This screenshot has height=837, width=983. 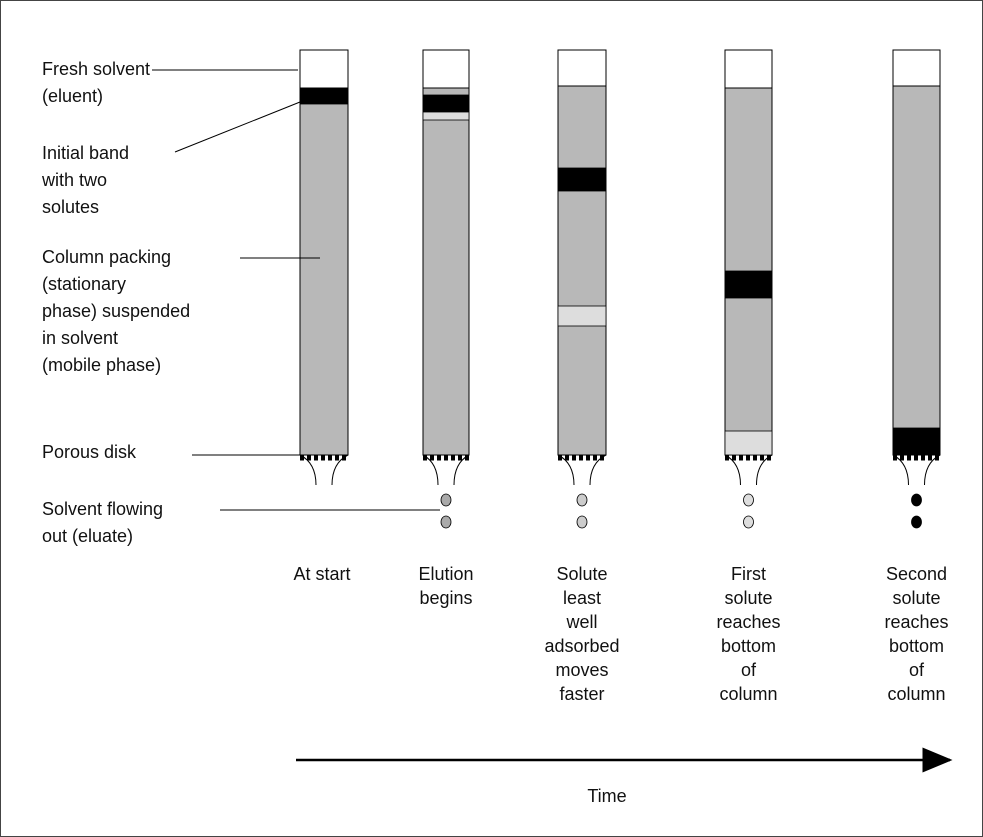 What do you see at coordinates (445, 574) in the screenshot?
I see `column-caption: Elution` at bounding box center [445, 574].